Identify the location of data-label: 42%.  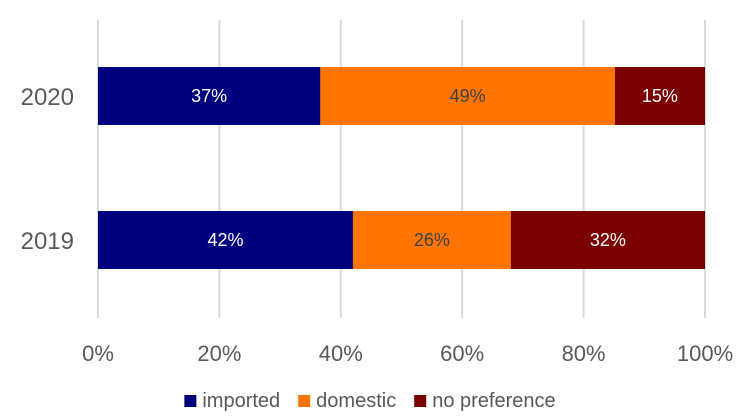
(225, 240).